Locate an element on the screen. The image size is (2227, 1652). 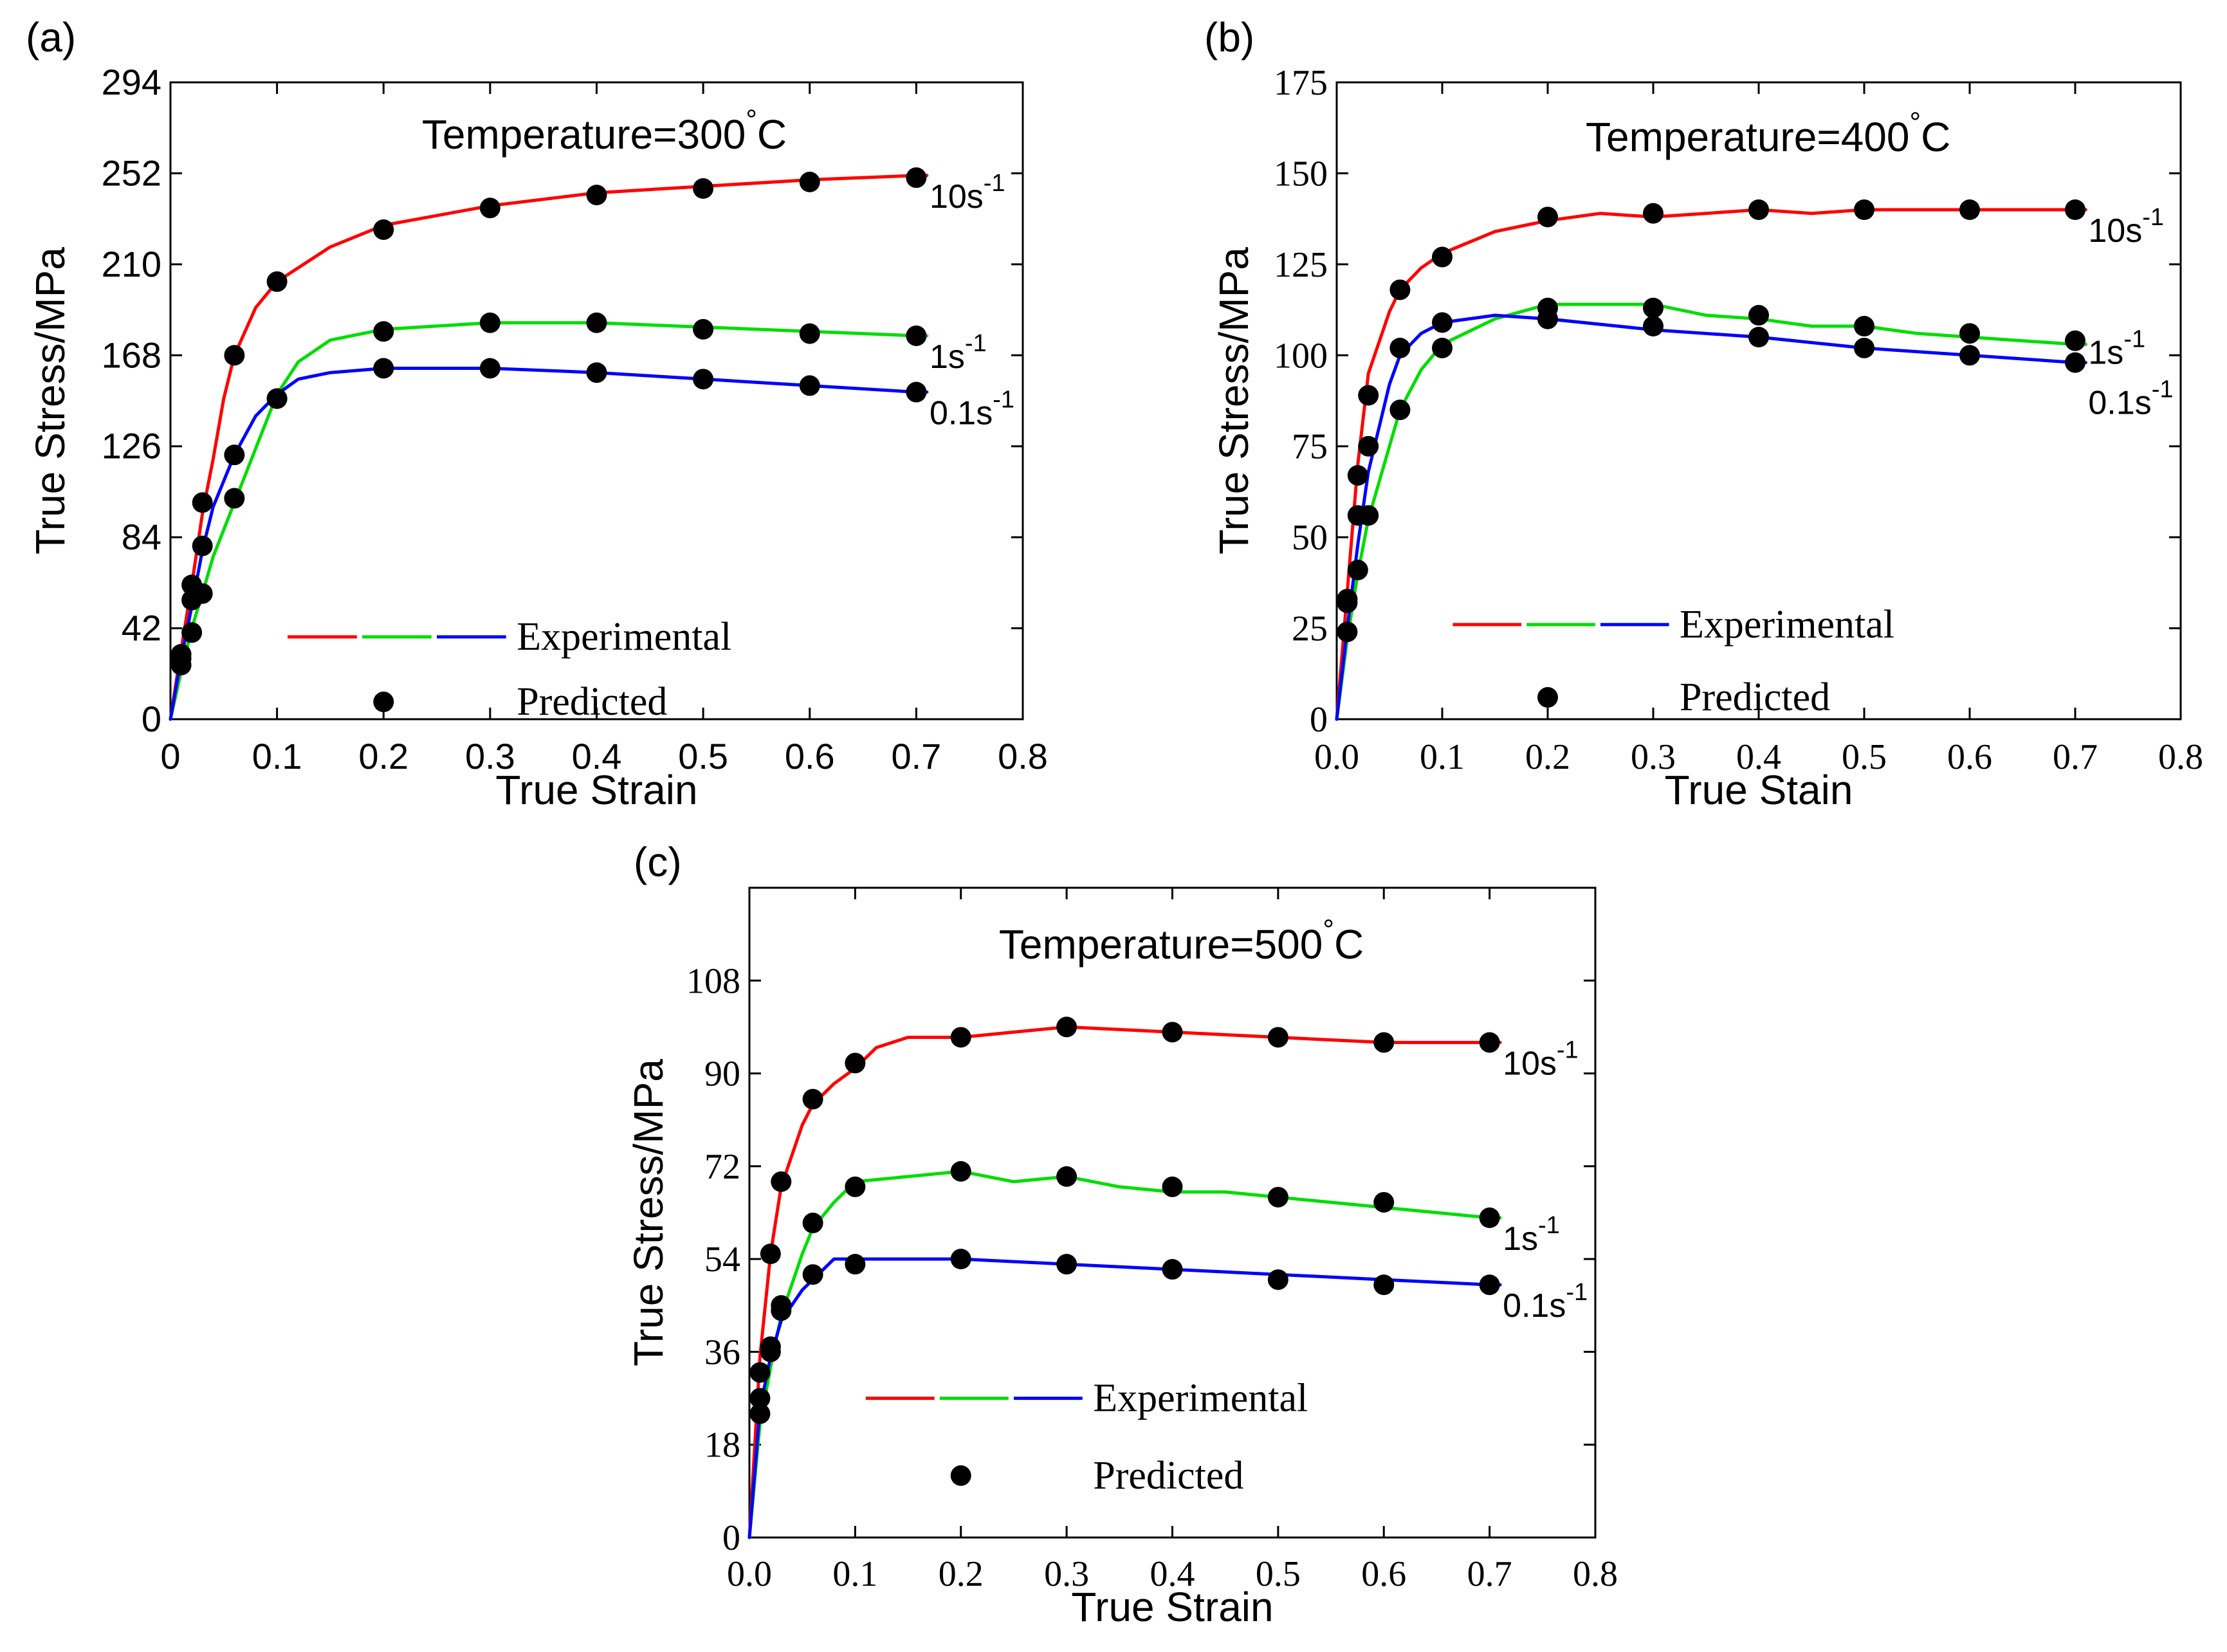
y-tick-label: 175 is located at coordinates (1301, 83).